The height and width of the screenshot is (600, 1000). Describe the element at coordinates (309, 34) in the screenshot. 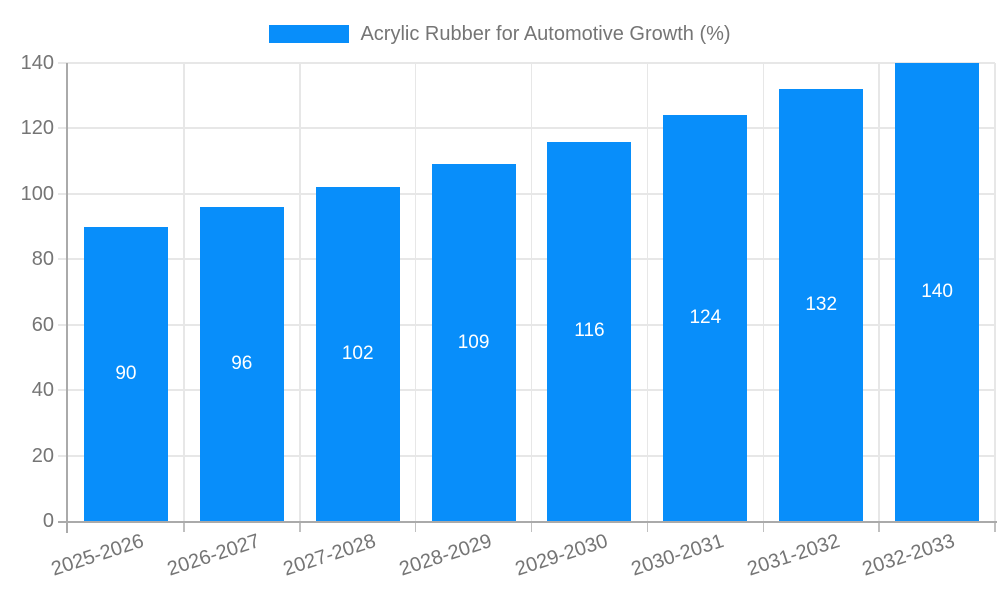

I see `legend-swatch` at that location.